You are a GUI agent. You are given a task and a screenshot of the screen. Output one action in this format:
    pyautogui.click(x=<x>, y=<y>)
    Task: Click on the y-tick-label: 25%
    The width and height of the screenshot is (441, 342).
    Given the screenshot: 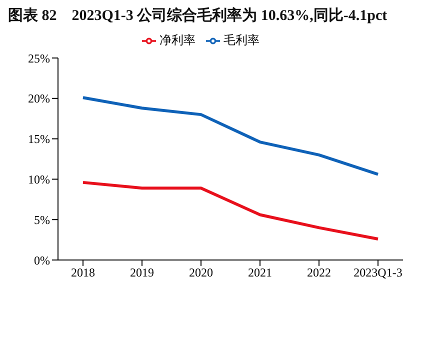 What is the action you would take?
    pyautogui.click(x=39, y=58)
    